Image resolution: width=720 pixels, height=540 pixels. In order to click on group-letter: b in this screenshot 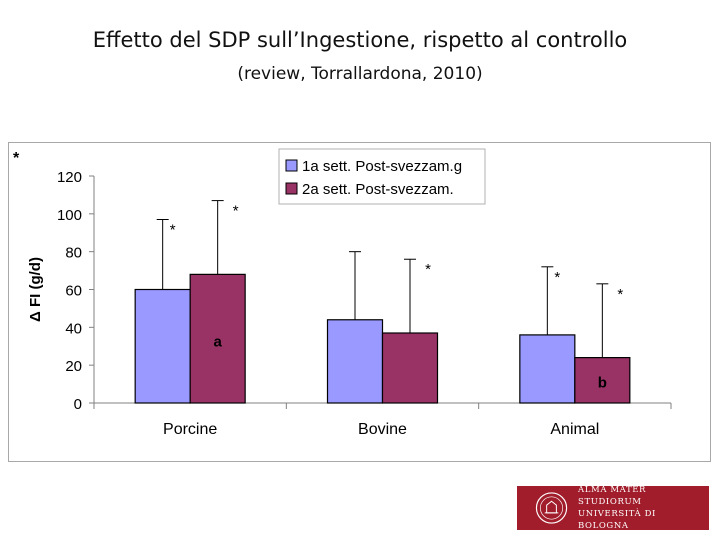, I will do `click(602, 383)`.